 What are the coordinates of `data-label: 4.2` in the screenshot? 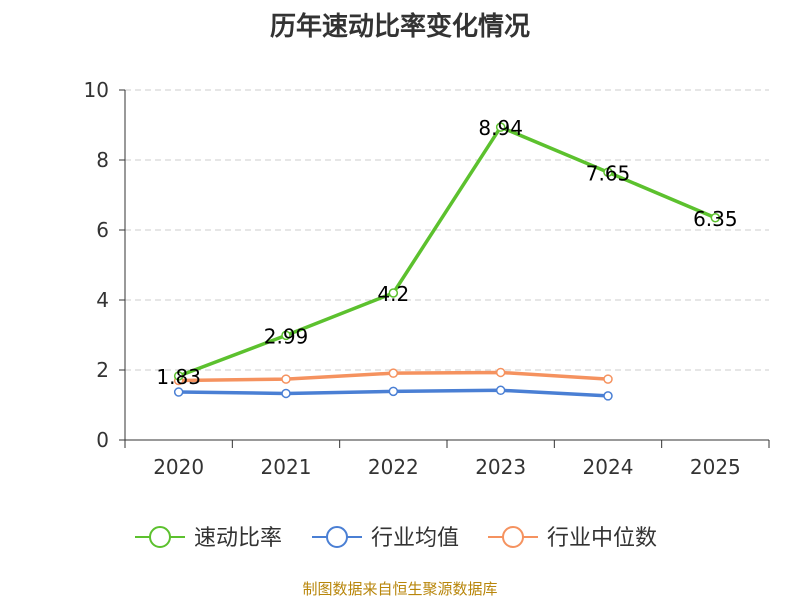 It's located at (393, 294).